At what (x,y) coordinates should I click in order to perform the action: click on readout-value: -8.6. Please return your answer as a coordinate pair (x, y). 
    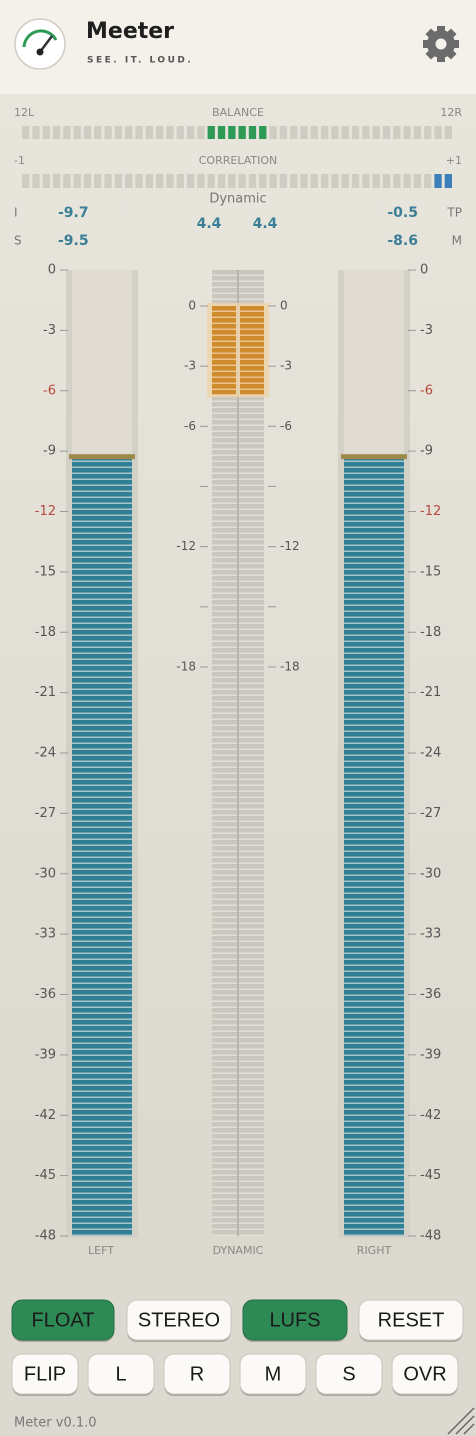
    Looking at the image, I should click on (402, 241).